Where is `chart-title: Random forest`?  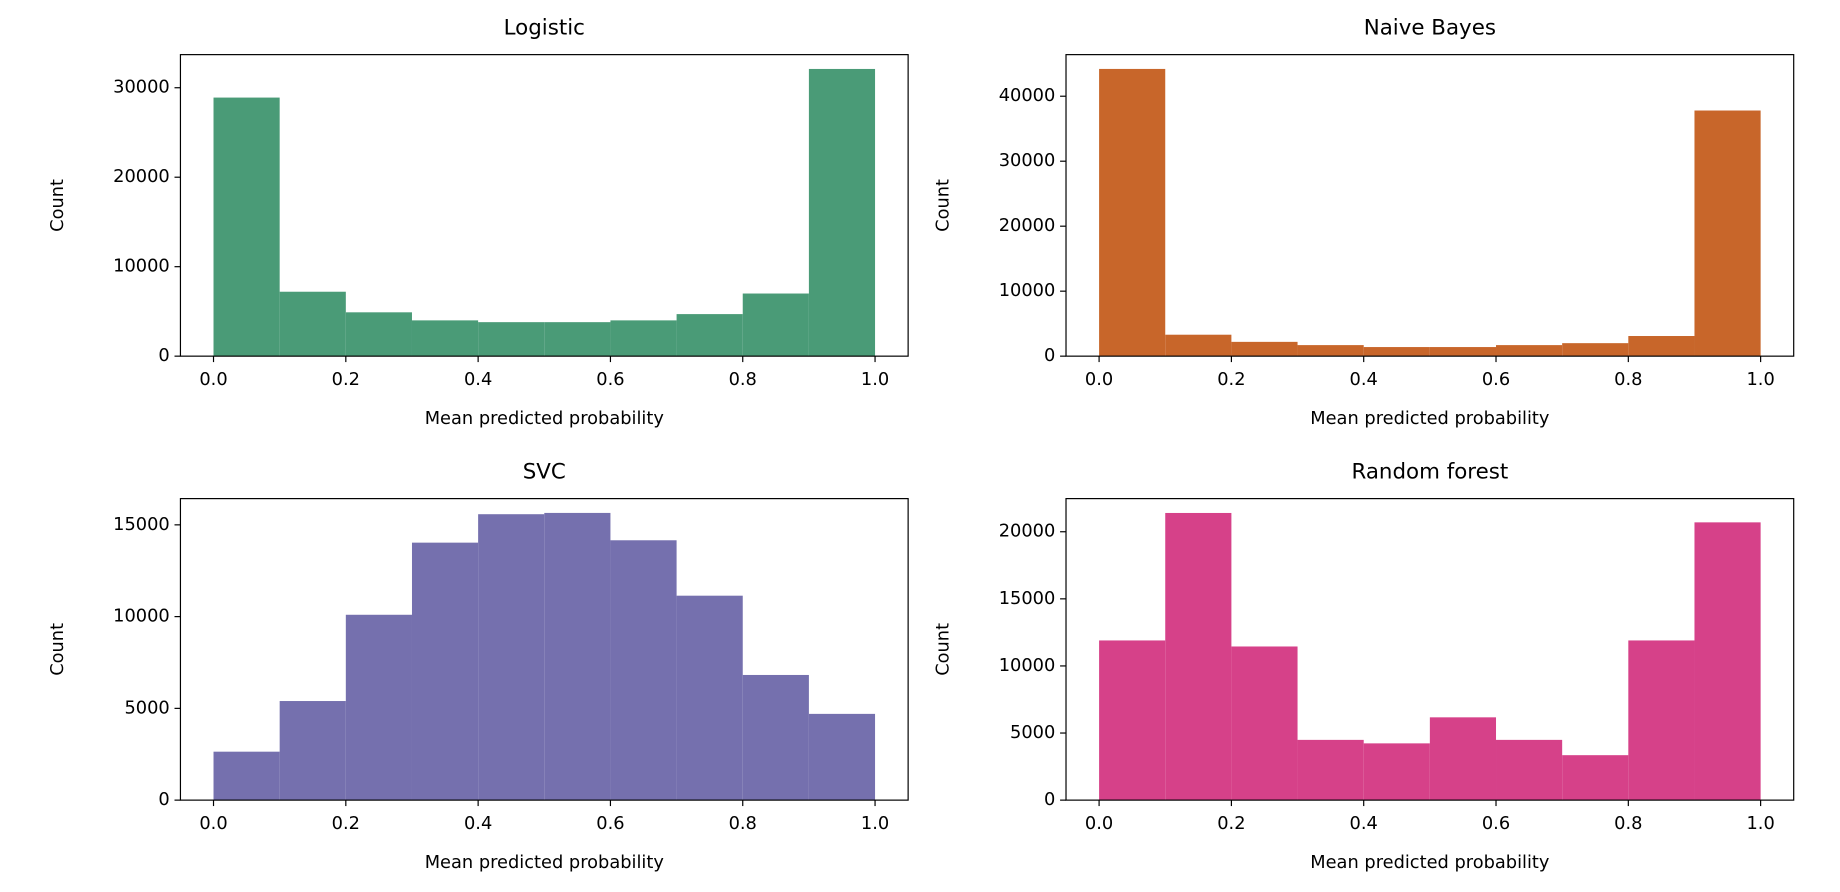 chart-title: Random forest is located at coordinates (1429, 471).